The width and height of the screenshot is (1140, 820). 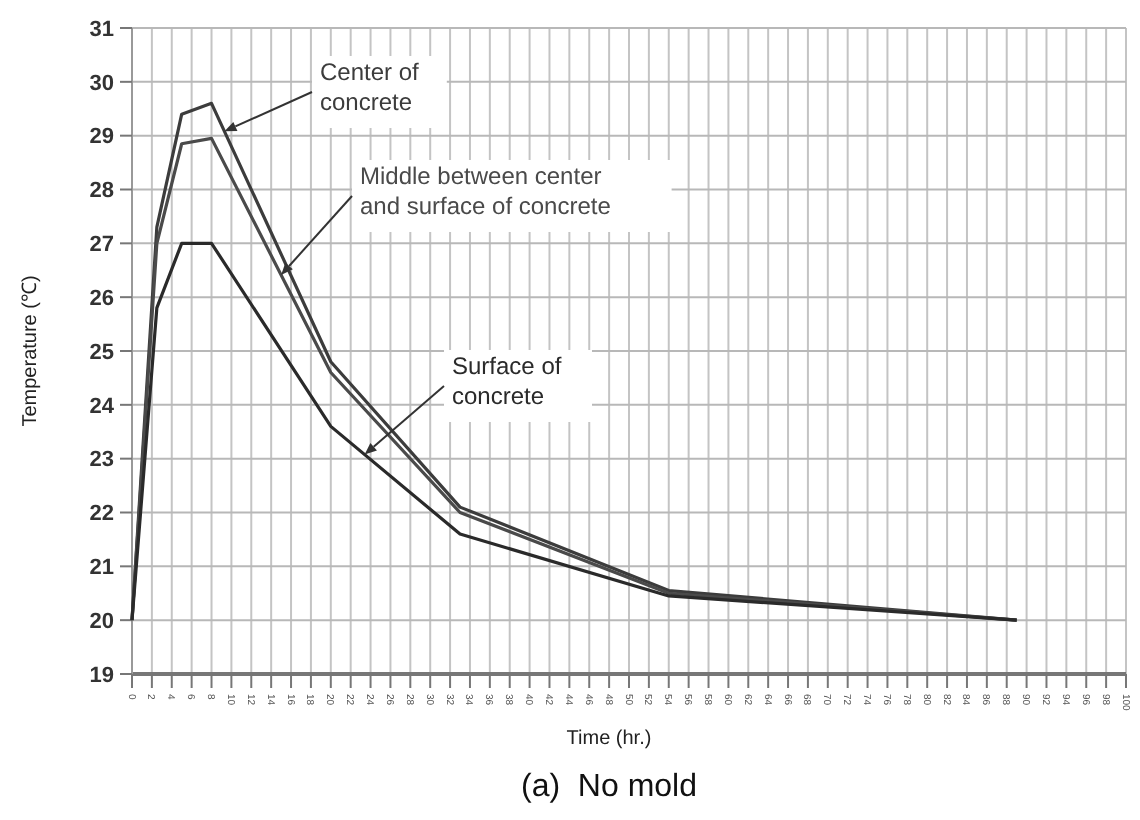 I want to click on text: (a) No mold, so click(x=609, y=787).